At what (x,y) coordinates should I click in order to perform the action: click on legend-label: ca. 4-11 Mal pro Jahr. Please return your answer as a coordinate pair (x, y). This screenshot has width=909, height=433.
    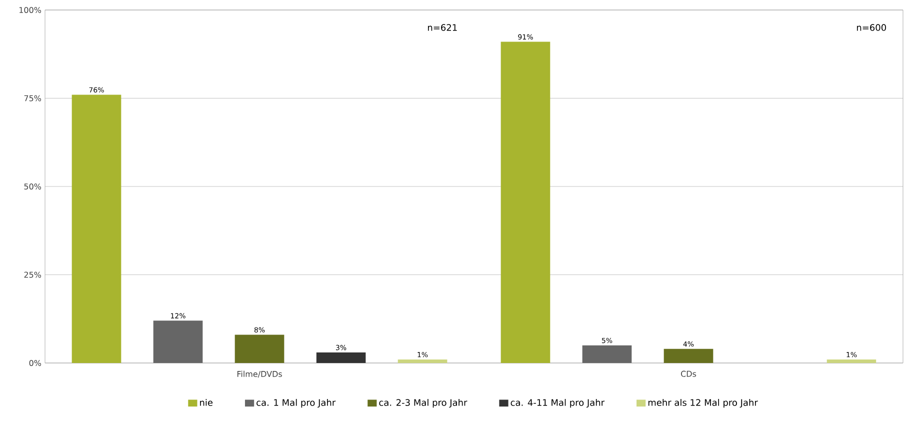
    Looking at the image, I should click on (557, 403).